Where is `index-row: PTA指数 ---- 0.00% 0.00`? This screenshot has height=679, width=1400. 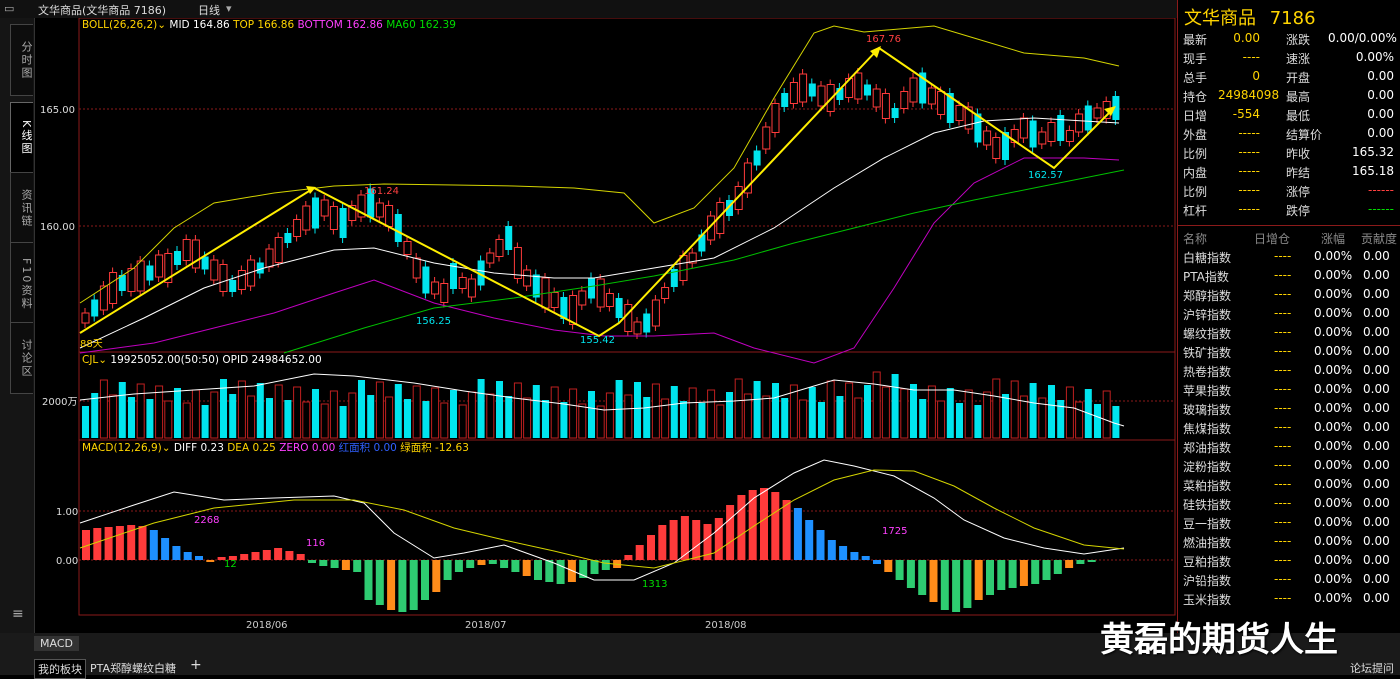
index-row: PTA指数 ---- 0.00% 0.00 is located at coordinates (1289, 275).